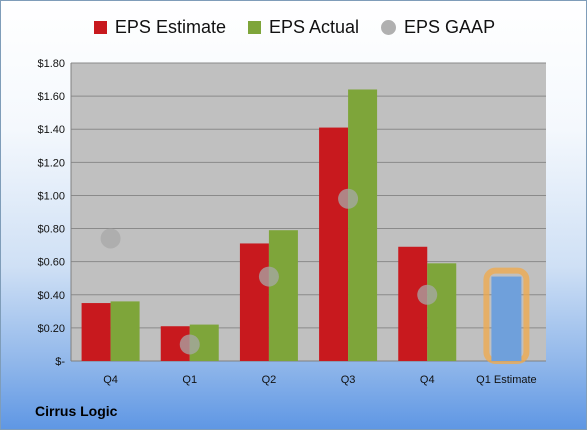  What do you see at coordinates (51, 97) in the screenshot?
I see `y-tick-label: $1.60` at bounding box center [51, 97].